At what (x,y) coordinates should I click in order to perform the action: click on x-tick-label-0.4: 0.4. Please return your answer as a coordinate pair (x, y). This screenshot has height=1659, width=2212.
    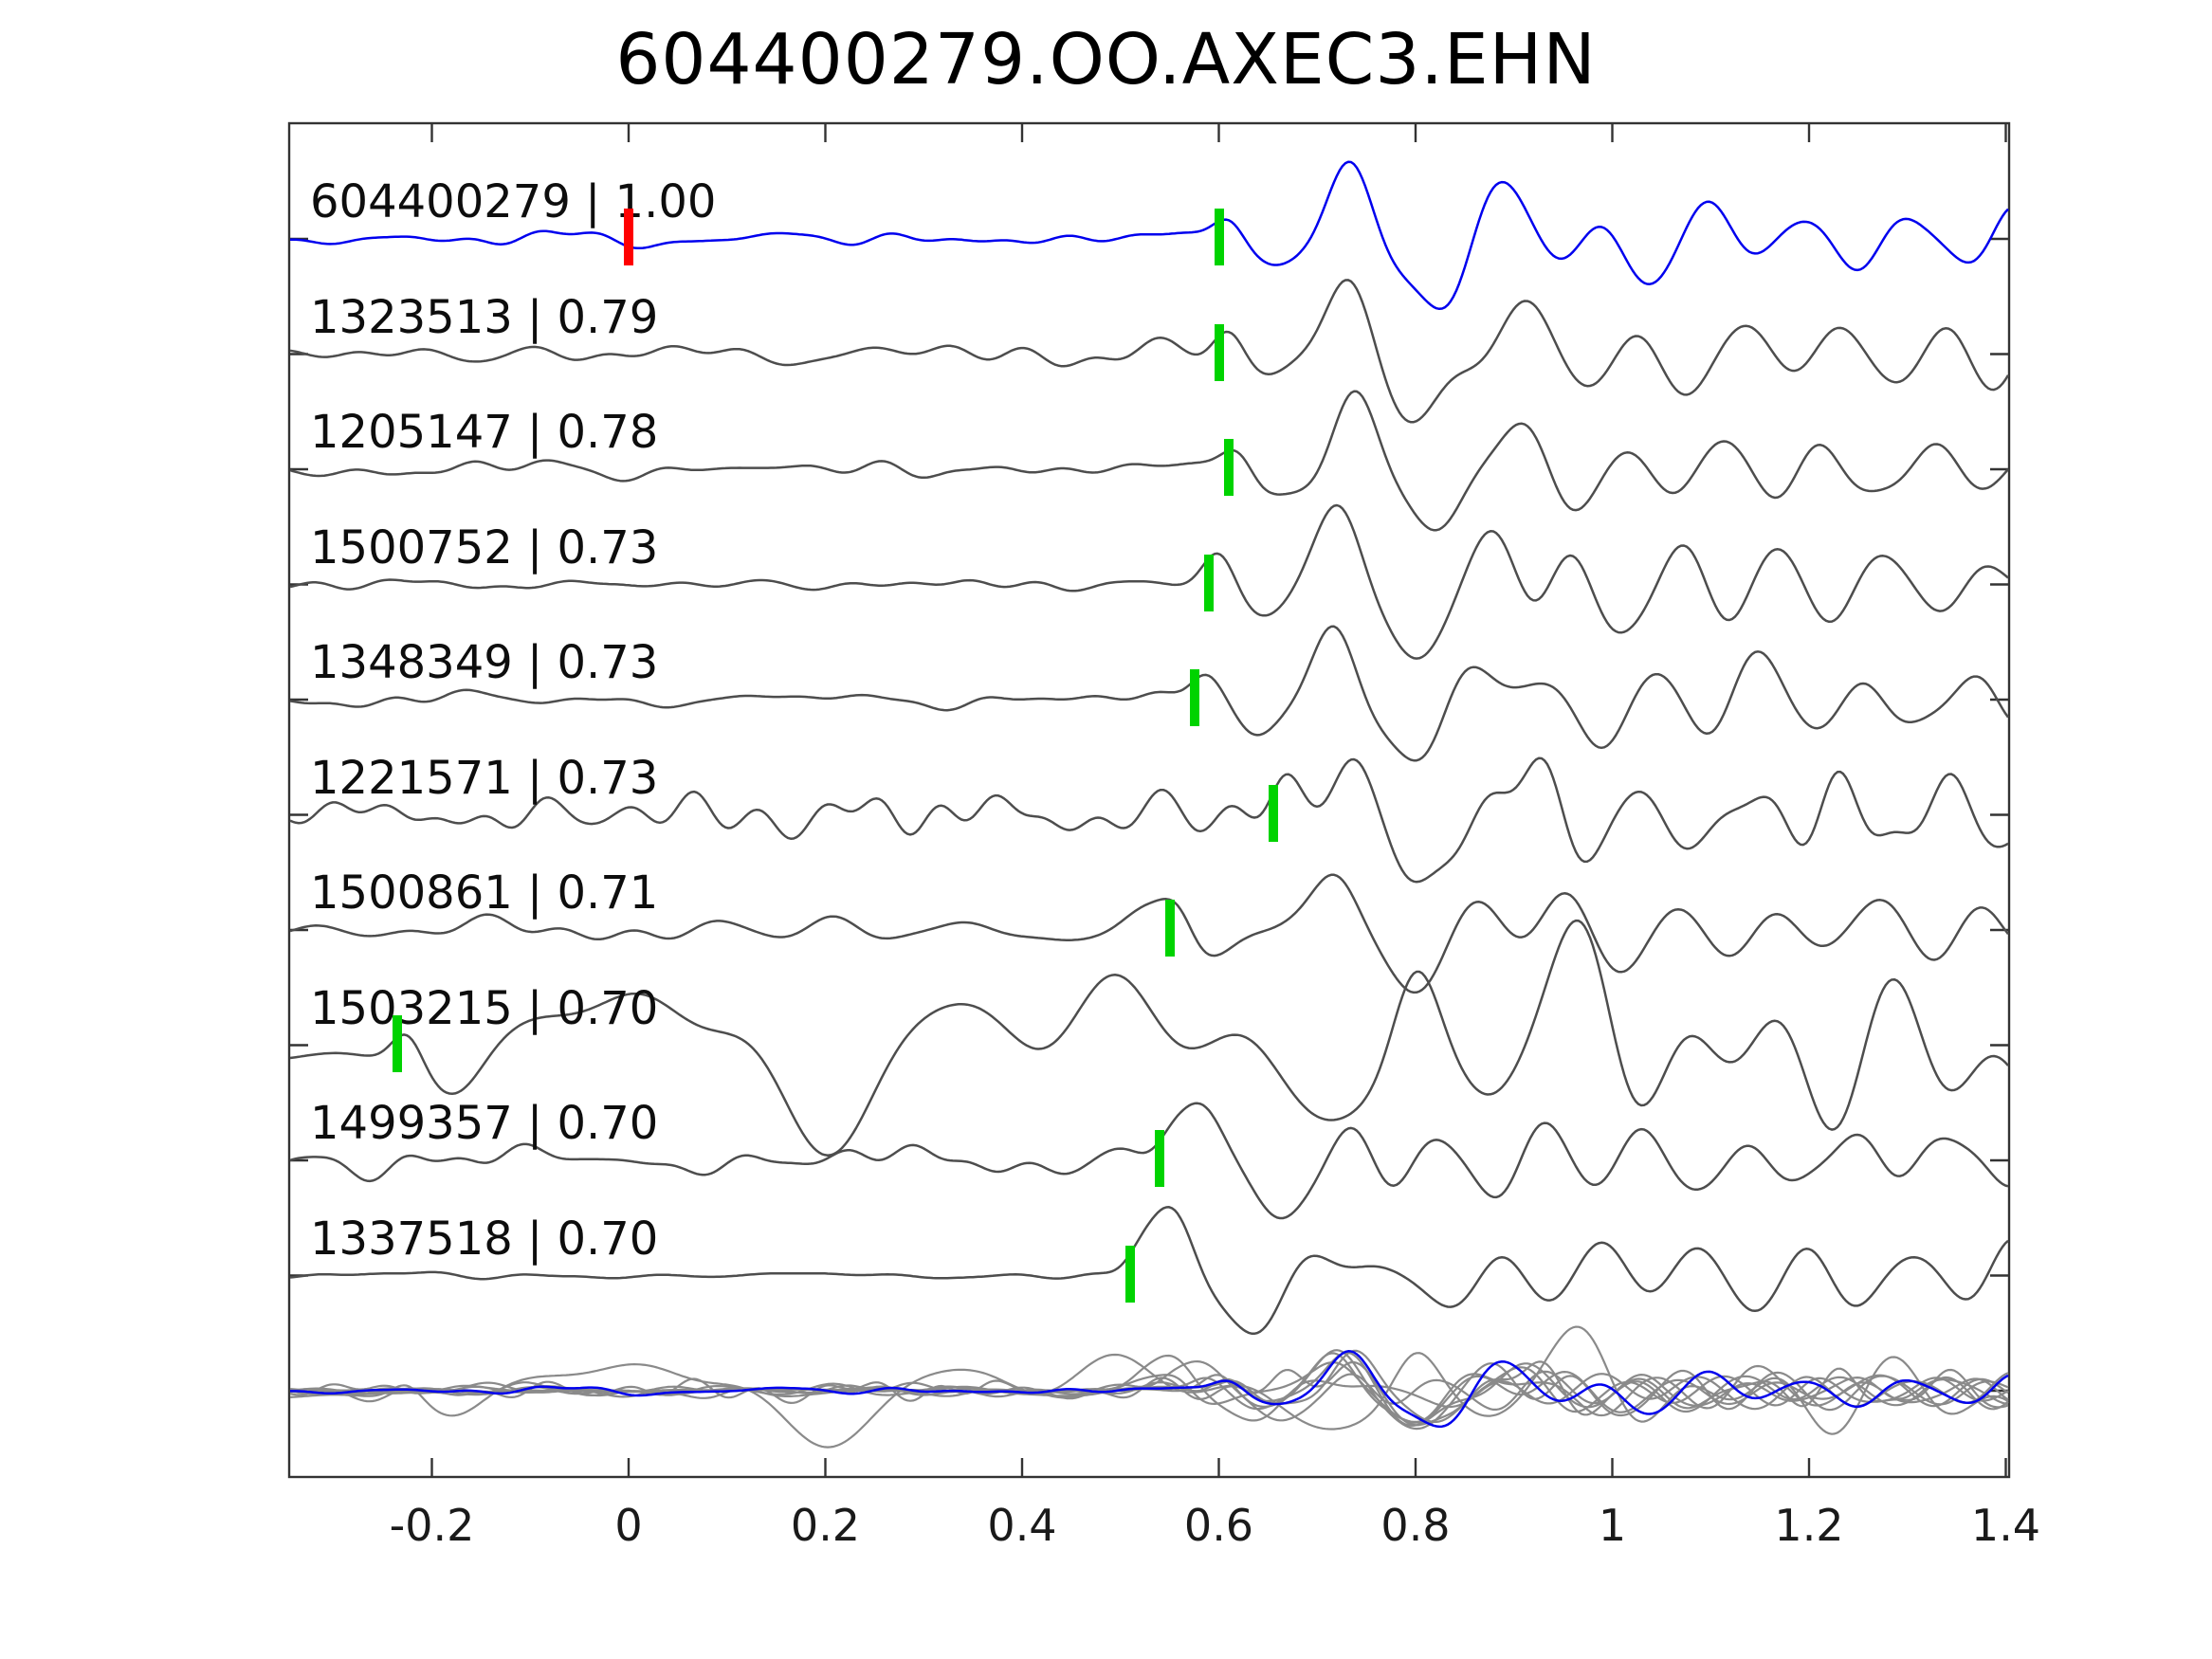
    Looking at the image, I should click on (1022, 1525).